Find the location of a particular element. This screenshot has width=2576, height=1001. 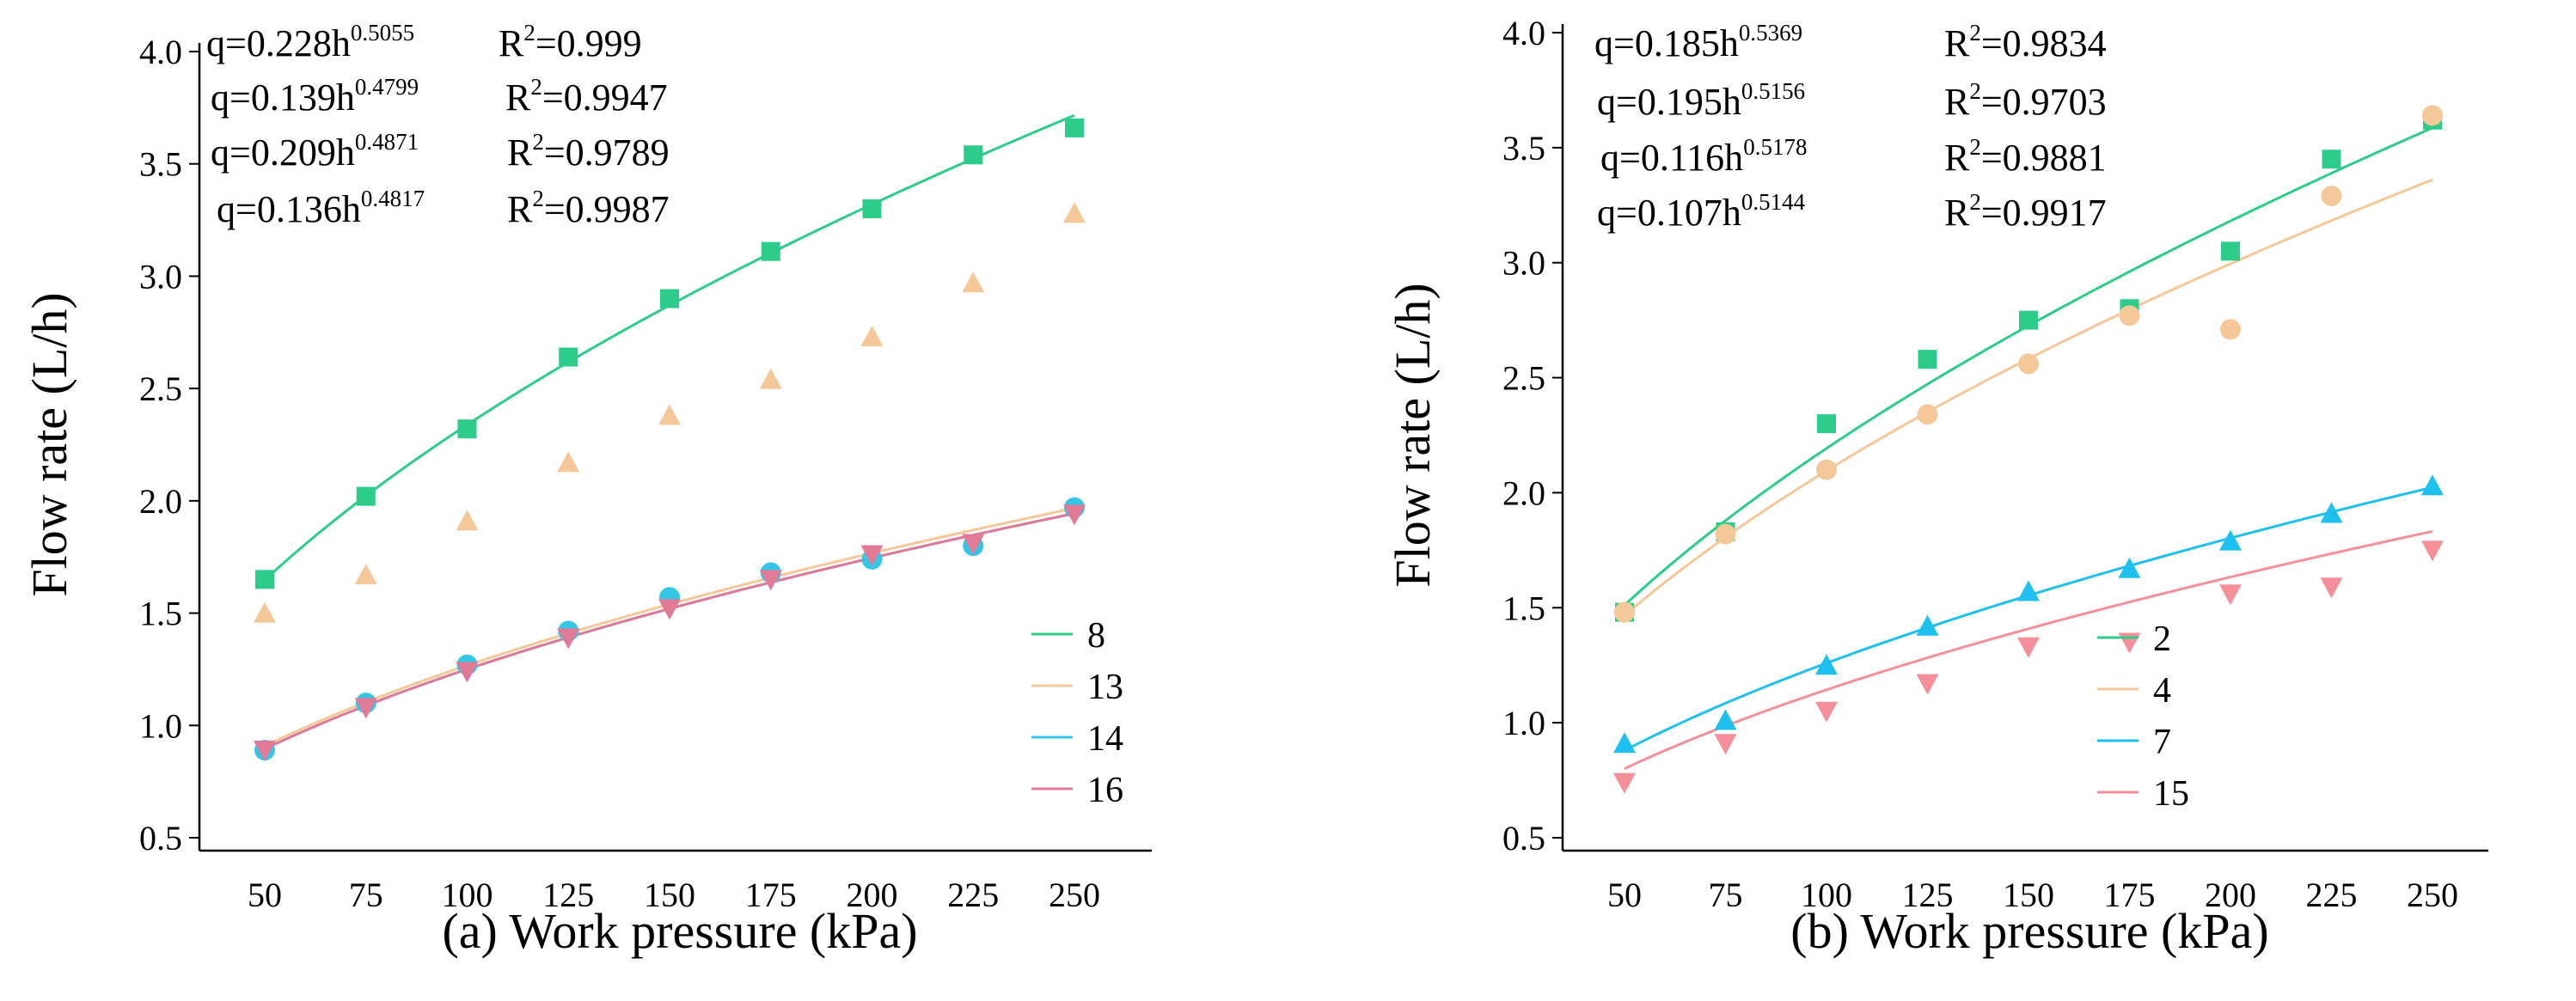

equation-exponent: 0.4799 is located at coordinates (387, 87).